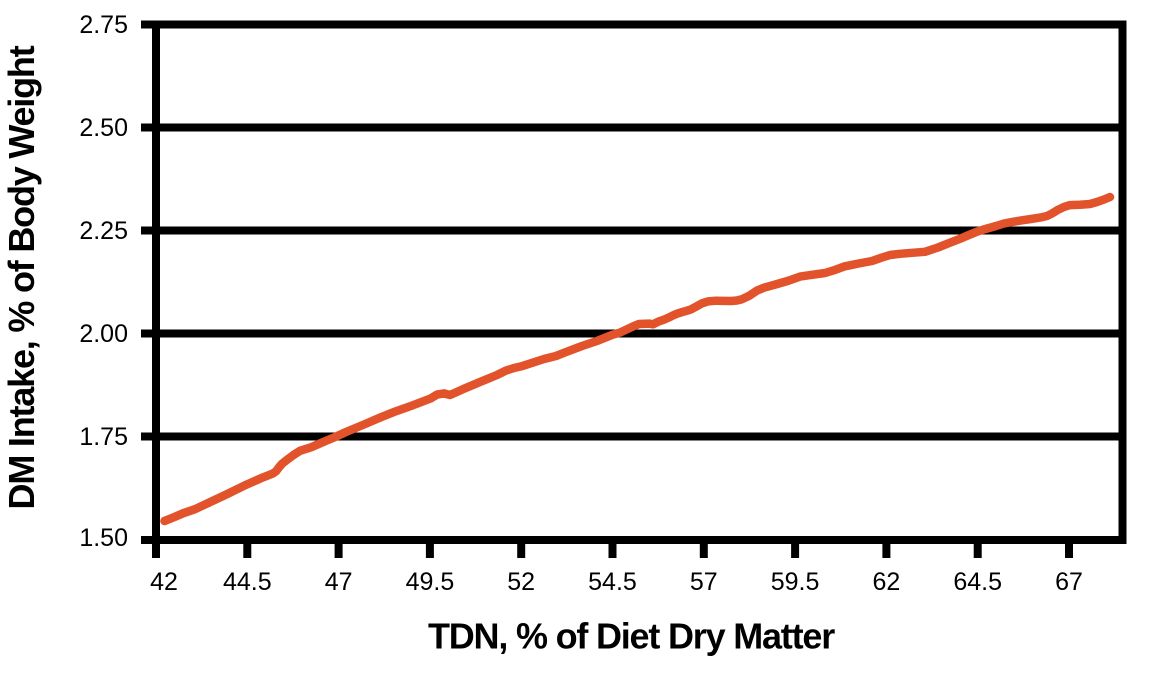 This screenshot has width=1149, height=684. I want to click on svg-text: 59.5, so click(795, 582).